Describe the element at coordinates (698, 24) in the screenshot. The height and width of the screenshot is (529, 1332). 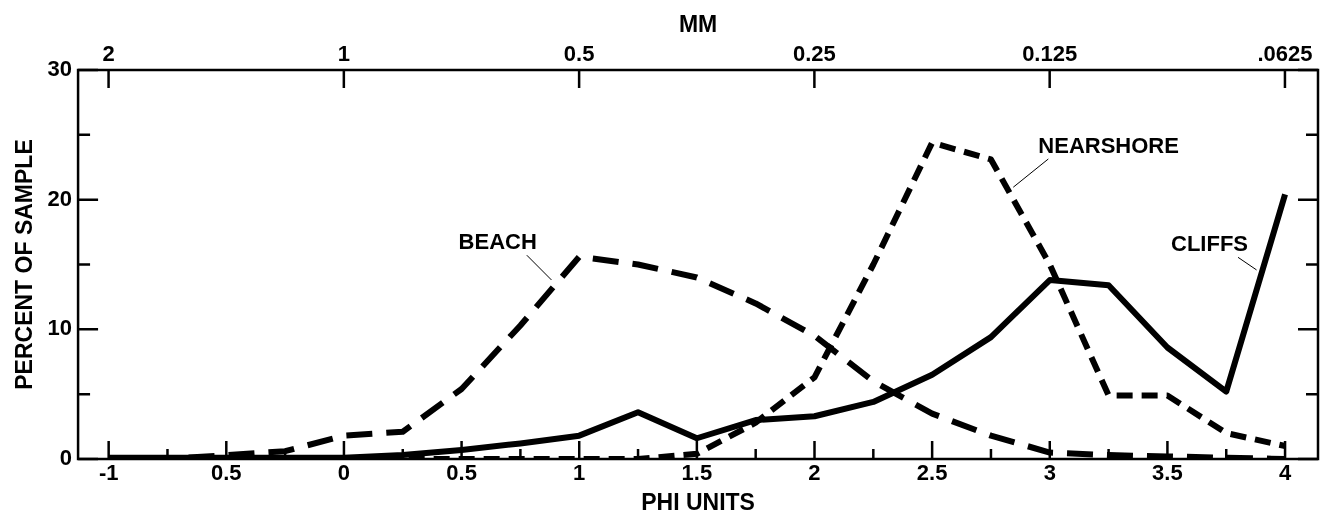
I see `x2-axis-title: MM` at that location.